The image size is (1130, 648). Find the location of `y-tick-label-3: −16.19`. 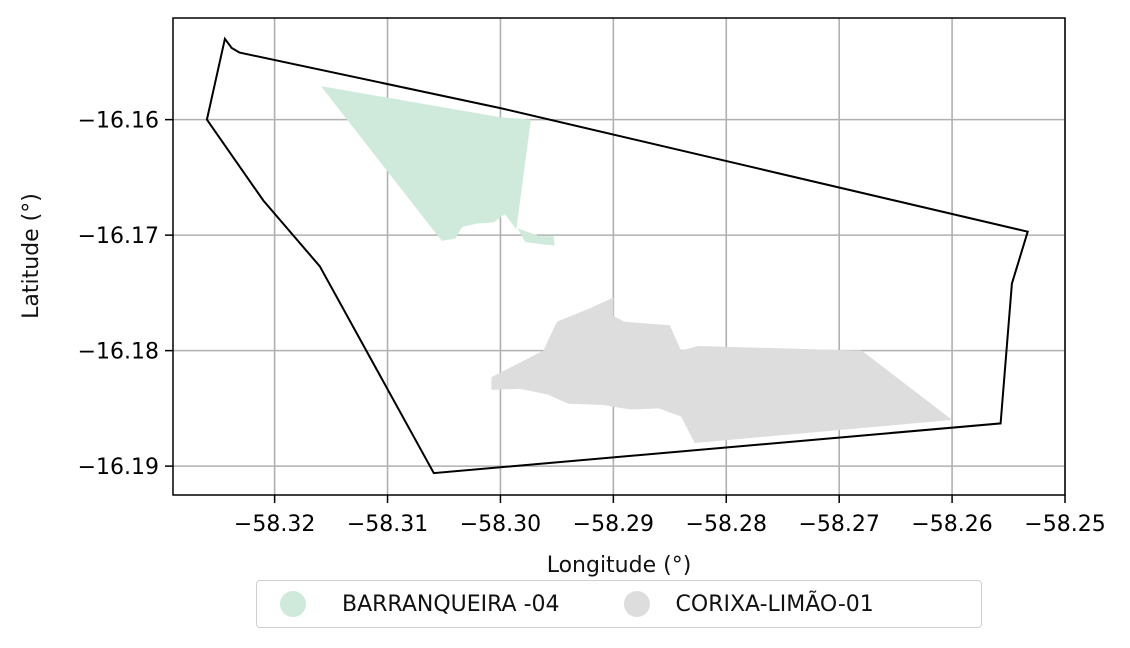

y-tick-label-3: −16.19 is located at coordinates (118, 467).